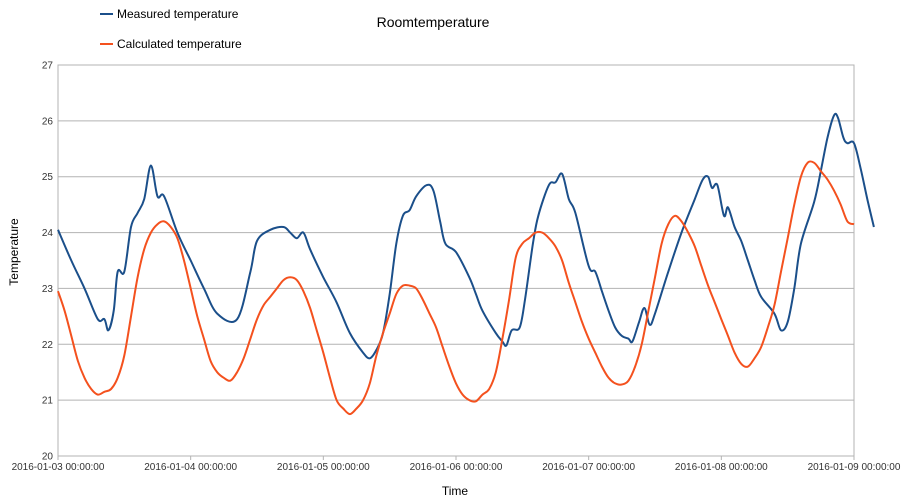 This screenshot has width=902, height=502. Describe the element at coordinates (323, 467) in the screenshot. I see `x-tick-label: 2016-01-05 00:00:00` at that location.